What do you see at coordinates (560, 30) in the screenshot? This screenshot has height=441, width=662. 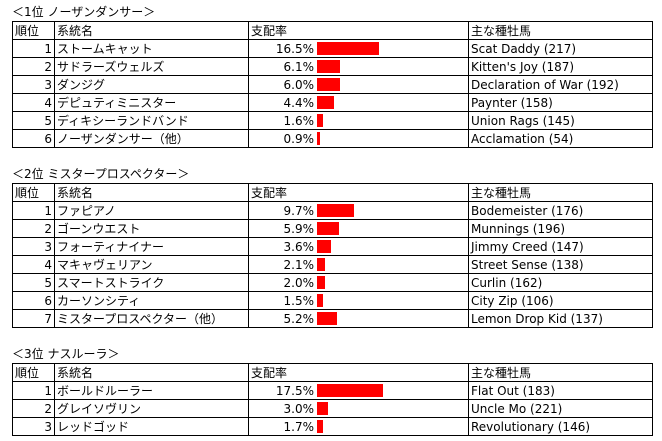 I see `header-sire: 主な種牡馬` at bounding box center [560, 30].